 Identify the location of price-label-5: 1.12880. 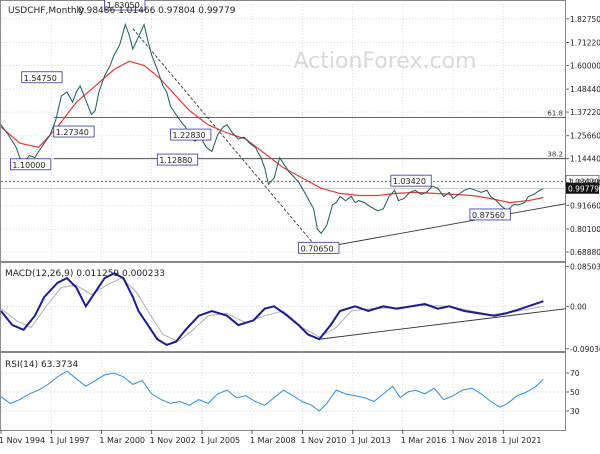
(175, 160).